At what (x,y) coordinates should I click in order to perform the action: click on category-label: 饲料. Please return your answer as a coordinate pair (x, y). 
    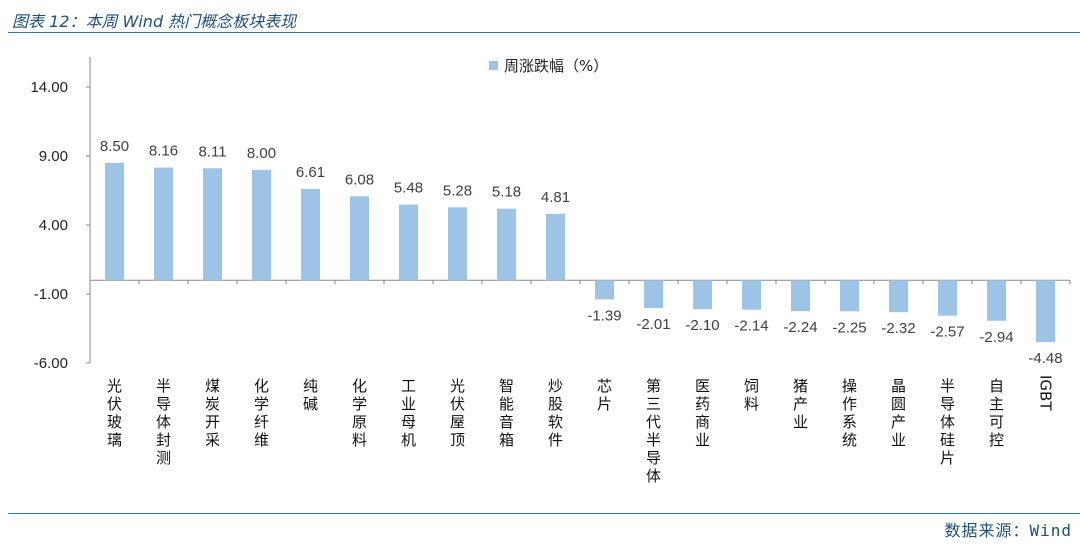
    Looking at the image, I should click on (751, 395).